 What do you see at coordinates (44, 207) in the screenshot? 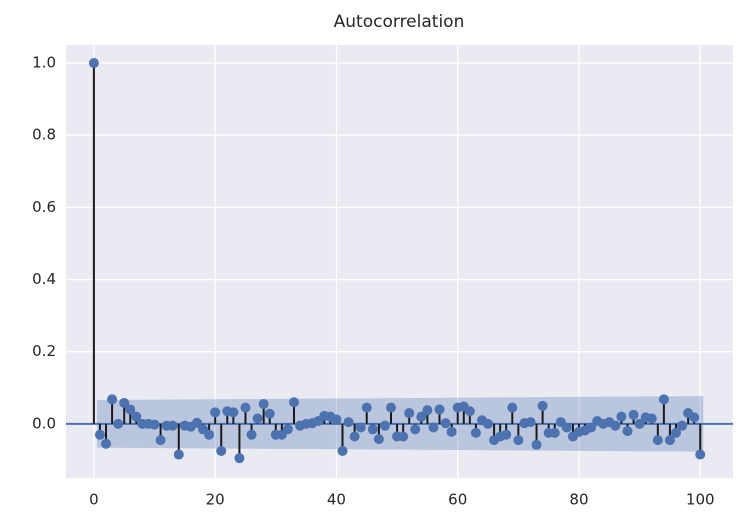
I see `y-tick-label: 0.6` at bounding box center [44, 207].